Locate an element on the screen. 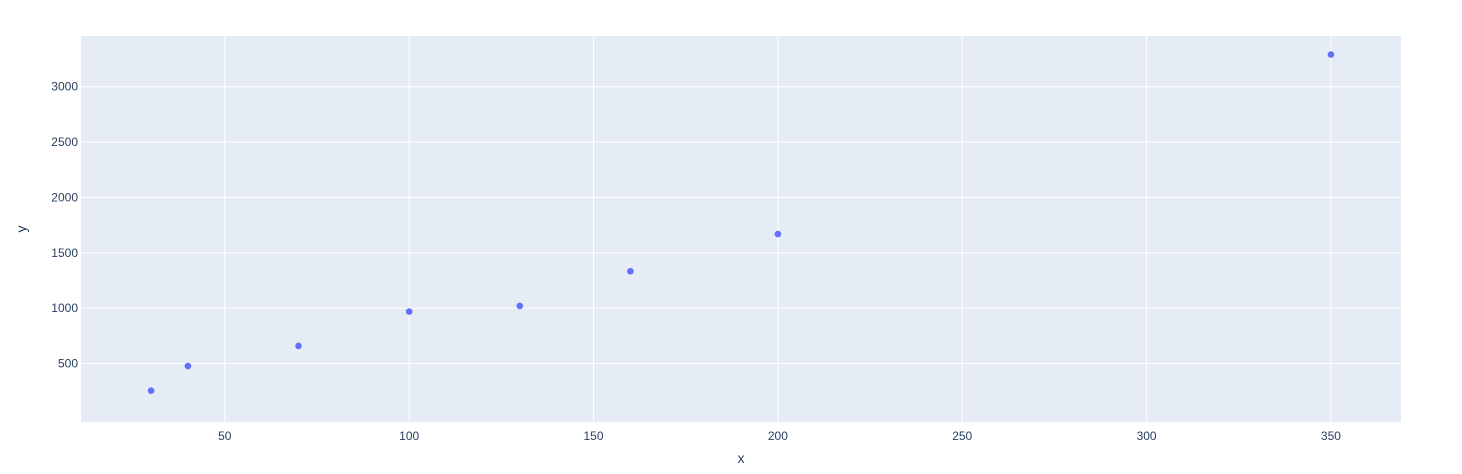 The height and width of the screenshot is (474, 1462). y-tick-label: 1500 is located at coordinates (64, 253).